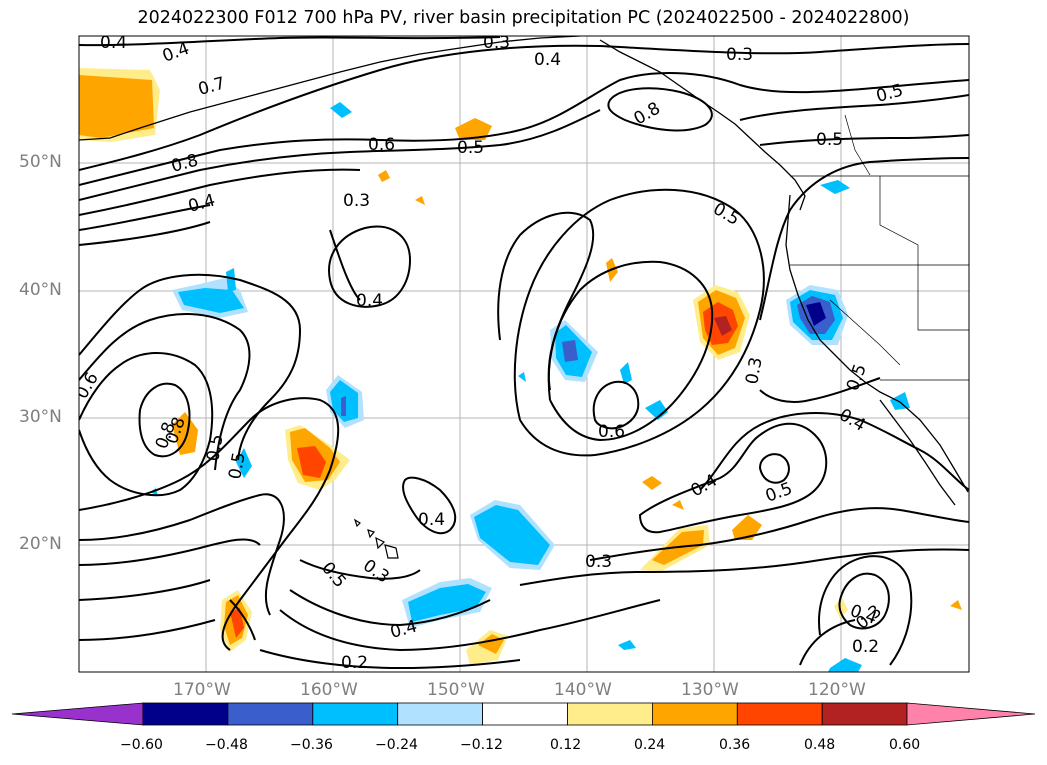 This screenshot has height=765, width=1047. I want to click on lon-label-170w: 170°W, so click(202, 690).